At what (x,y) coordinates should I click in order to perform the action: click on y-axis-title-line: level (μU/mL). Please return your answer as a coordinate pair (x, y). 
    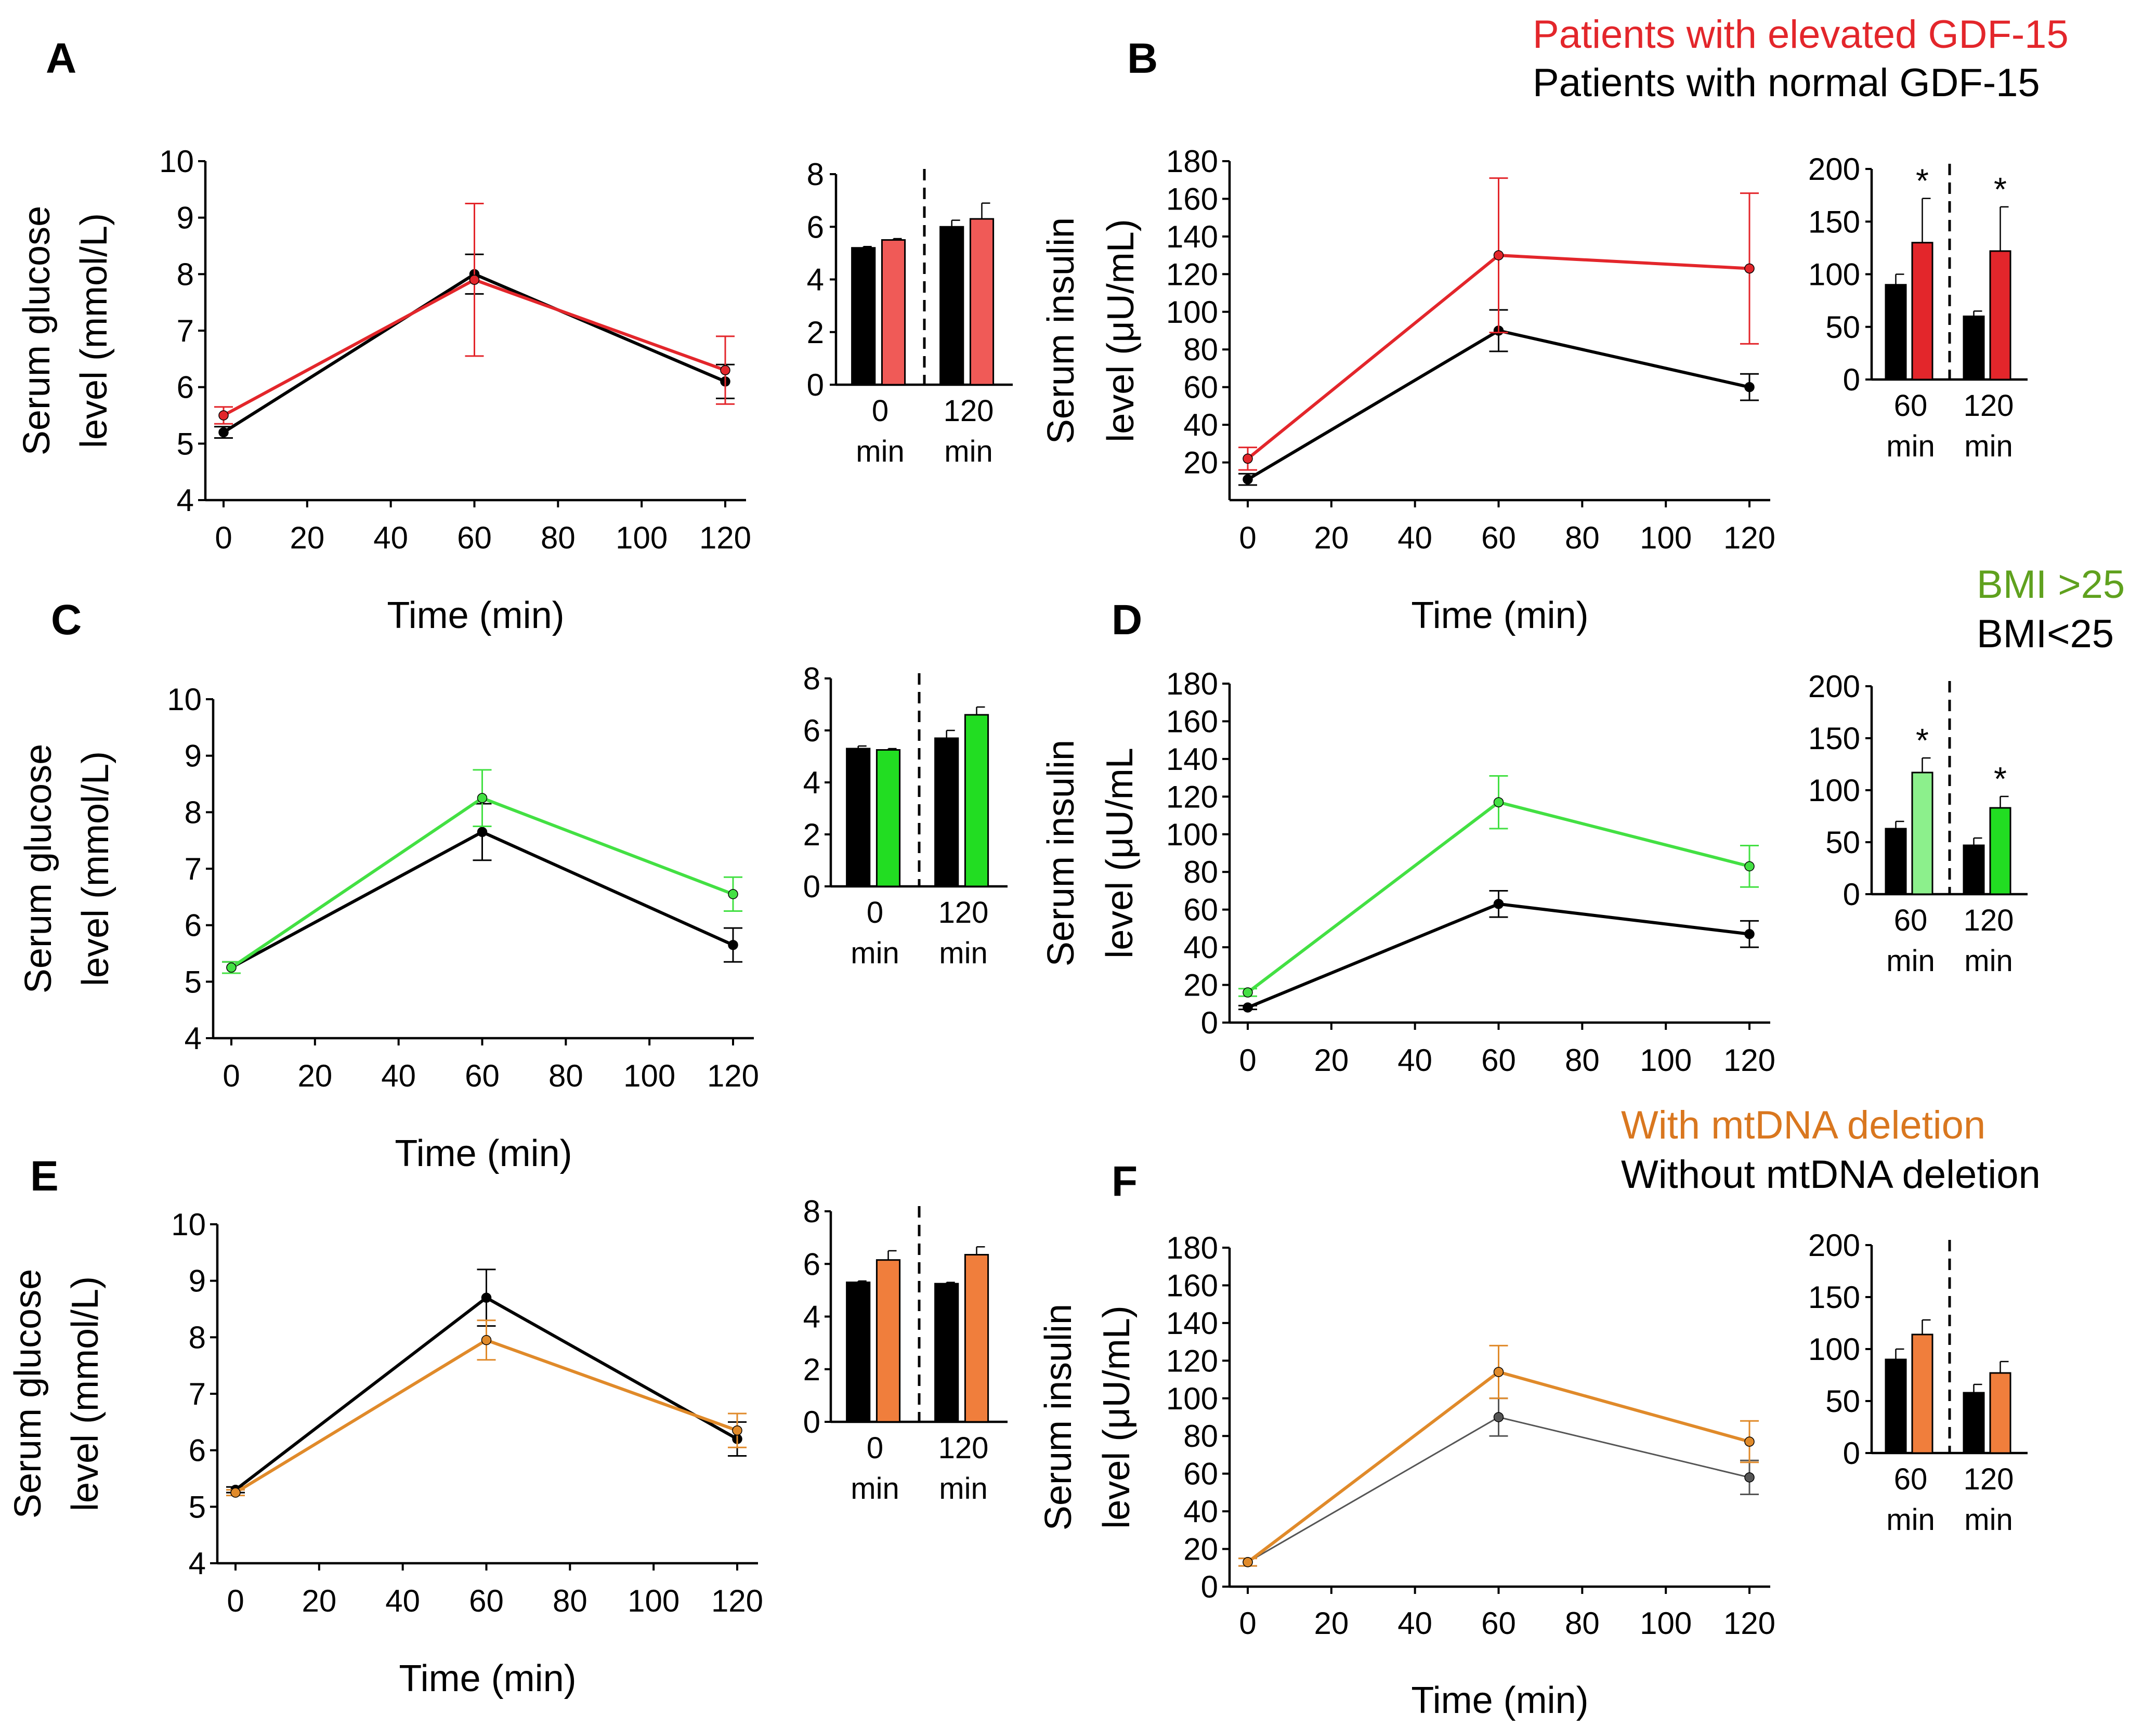
    Looking at the image, I should click on (1117, 1417).